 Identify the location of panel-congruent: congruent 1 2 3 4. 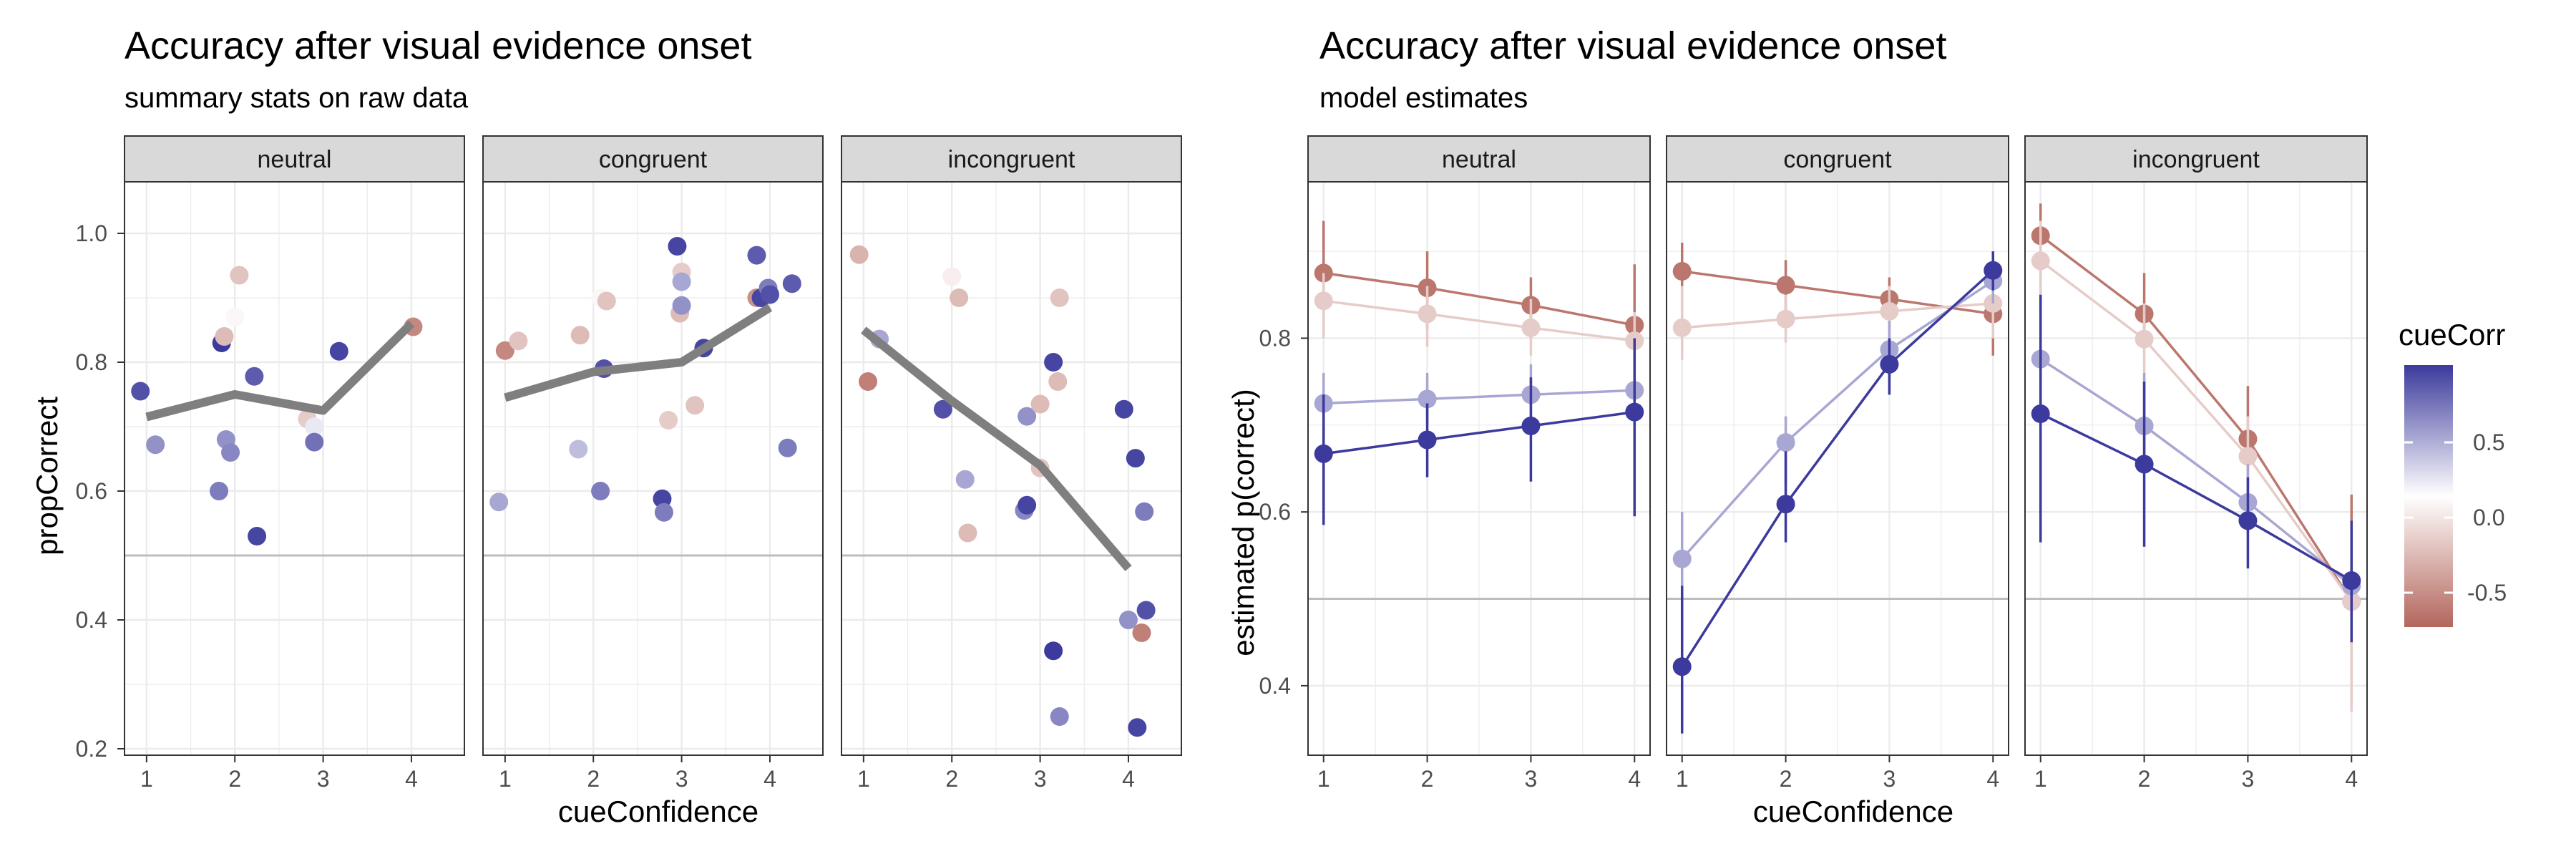
(653, 464).